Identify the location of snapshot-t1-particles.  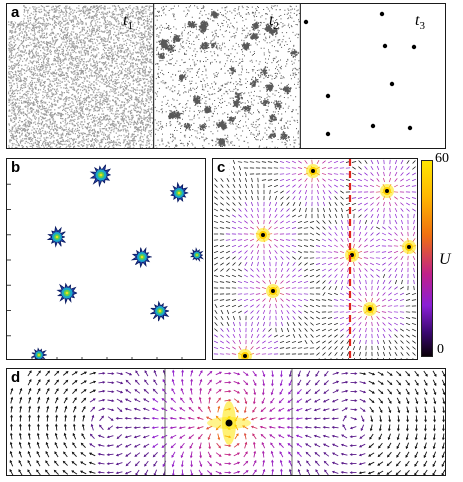
(81, 76).